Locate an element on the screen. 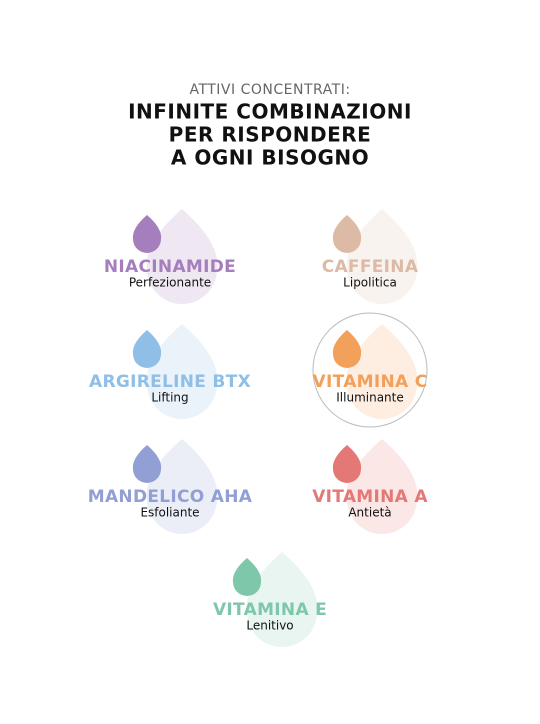  highlight-circle is located at coordinates (370, 370).